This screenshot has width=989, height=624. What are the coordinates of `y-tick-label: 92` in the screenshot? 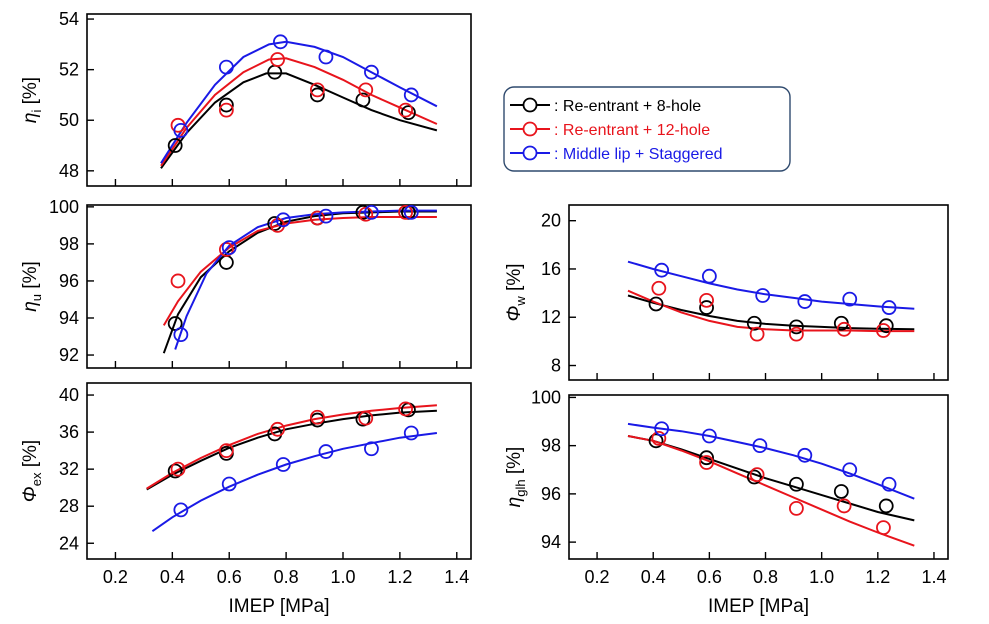 It's located at (69, 355).